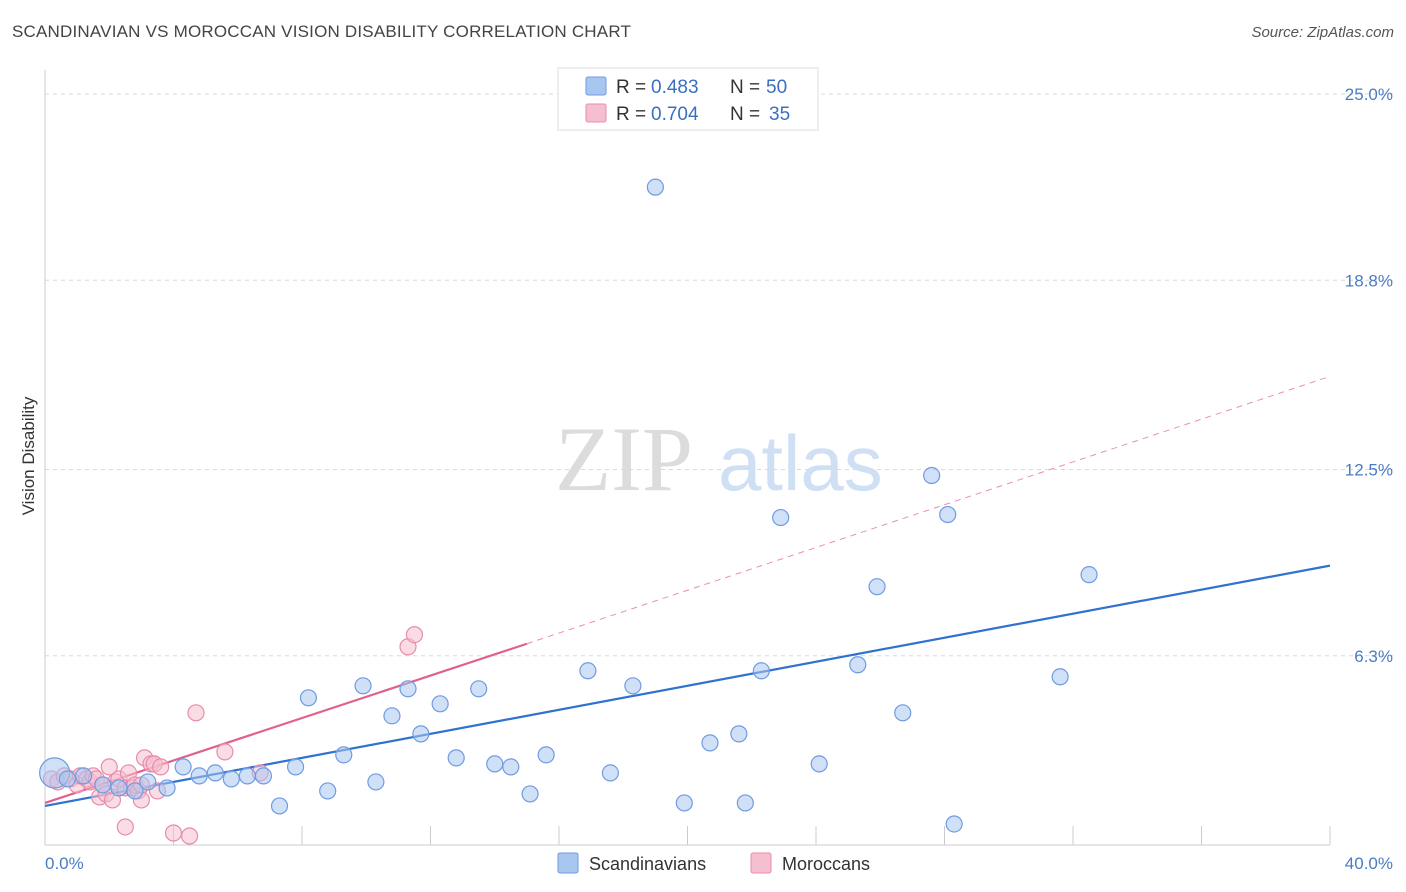  Describe the element at coordinates (64, 863) in the screenshot. I see `x-tick-label-min: 0.0%` at that location.